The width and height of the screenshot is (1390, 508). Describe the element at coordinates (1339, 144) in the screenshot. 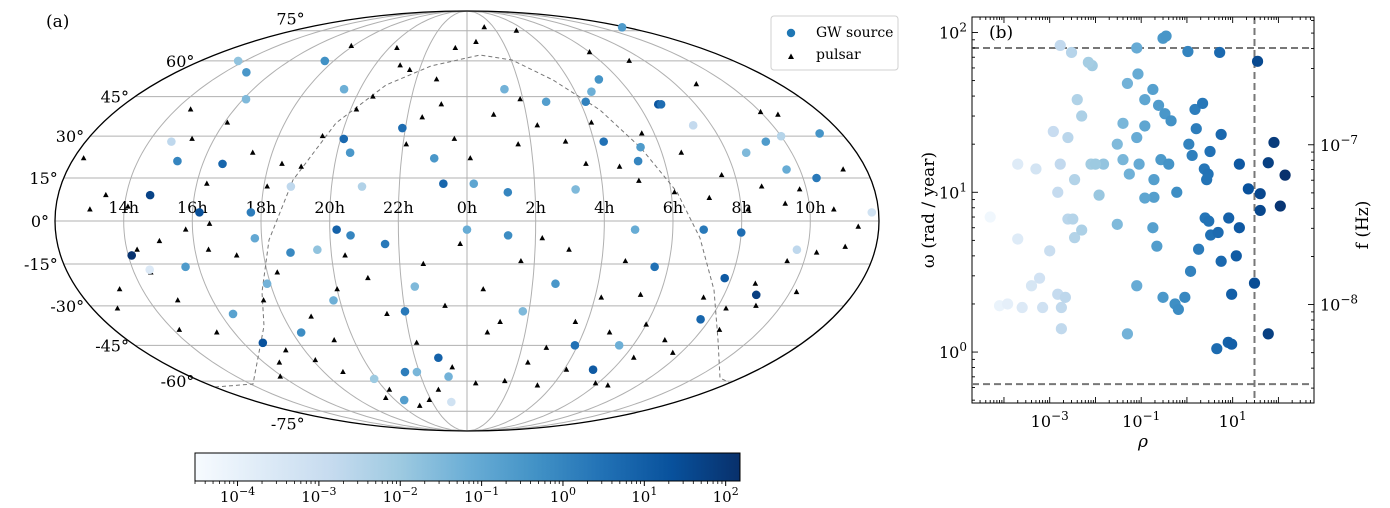

I see `y2-tick-label: 10−7` at that location.